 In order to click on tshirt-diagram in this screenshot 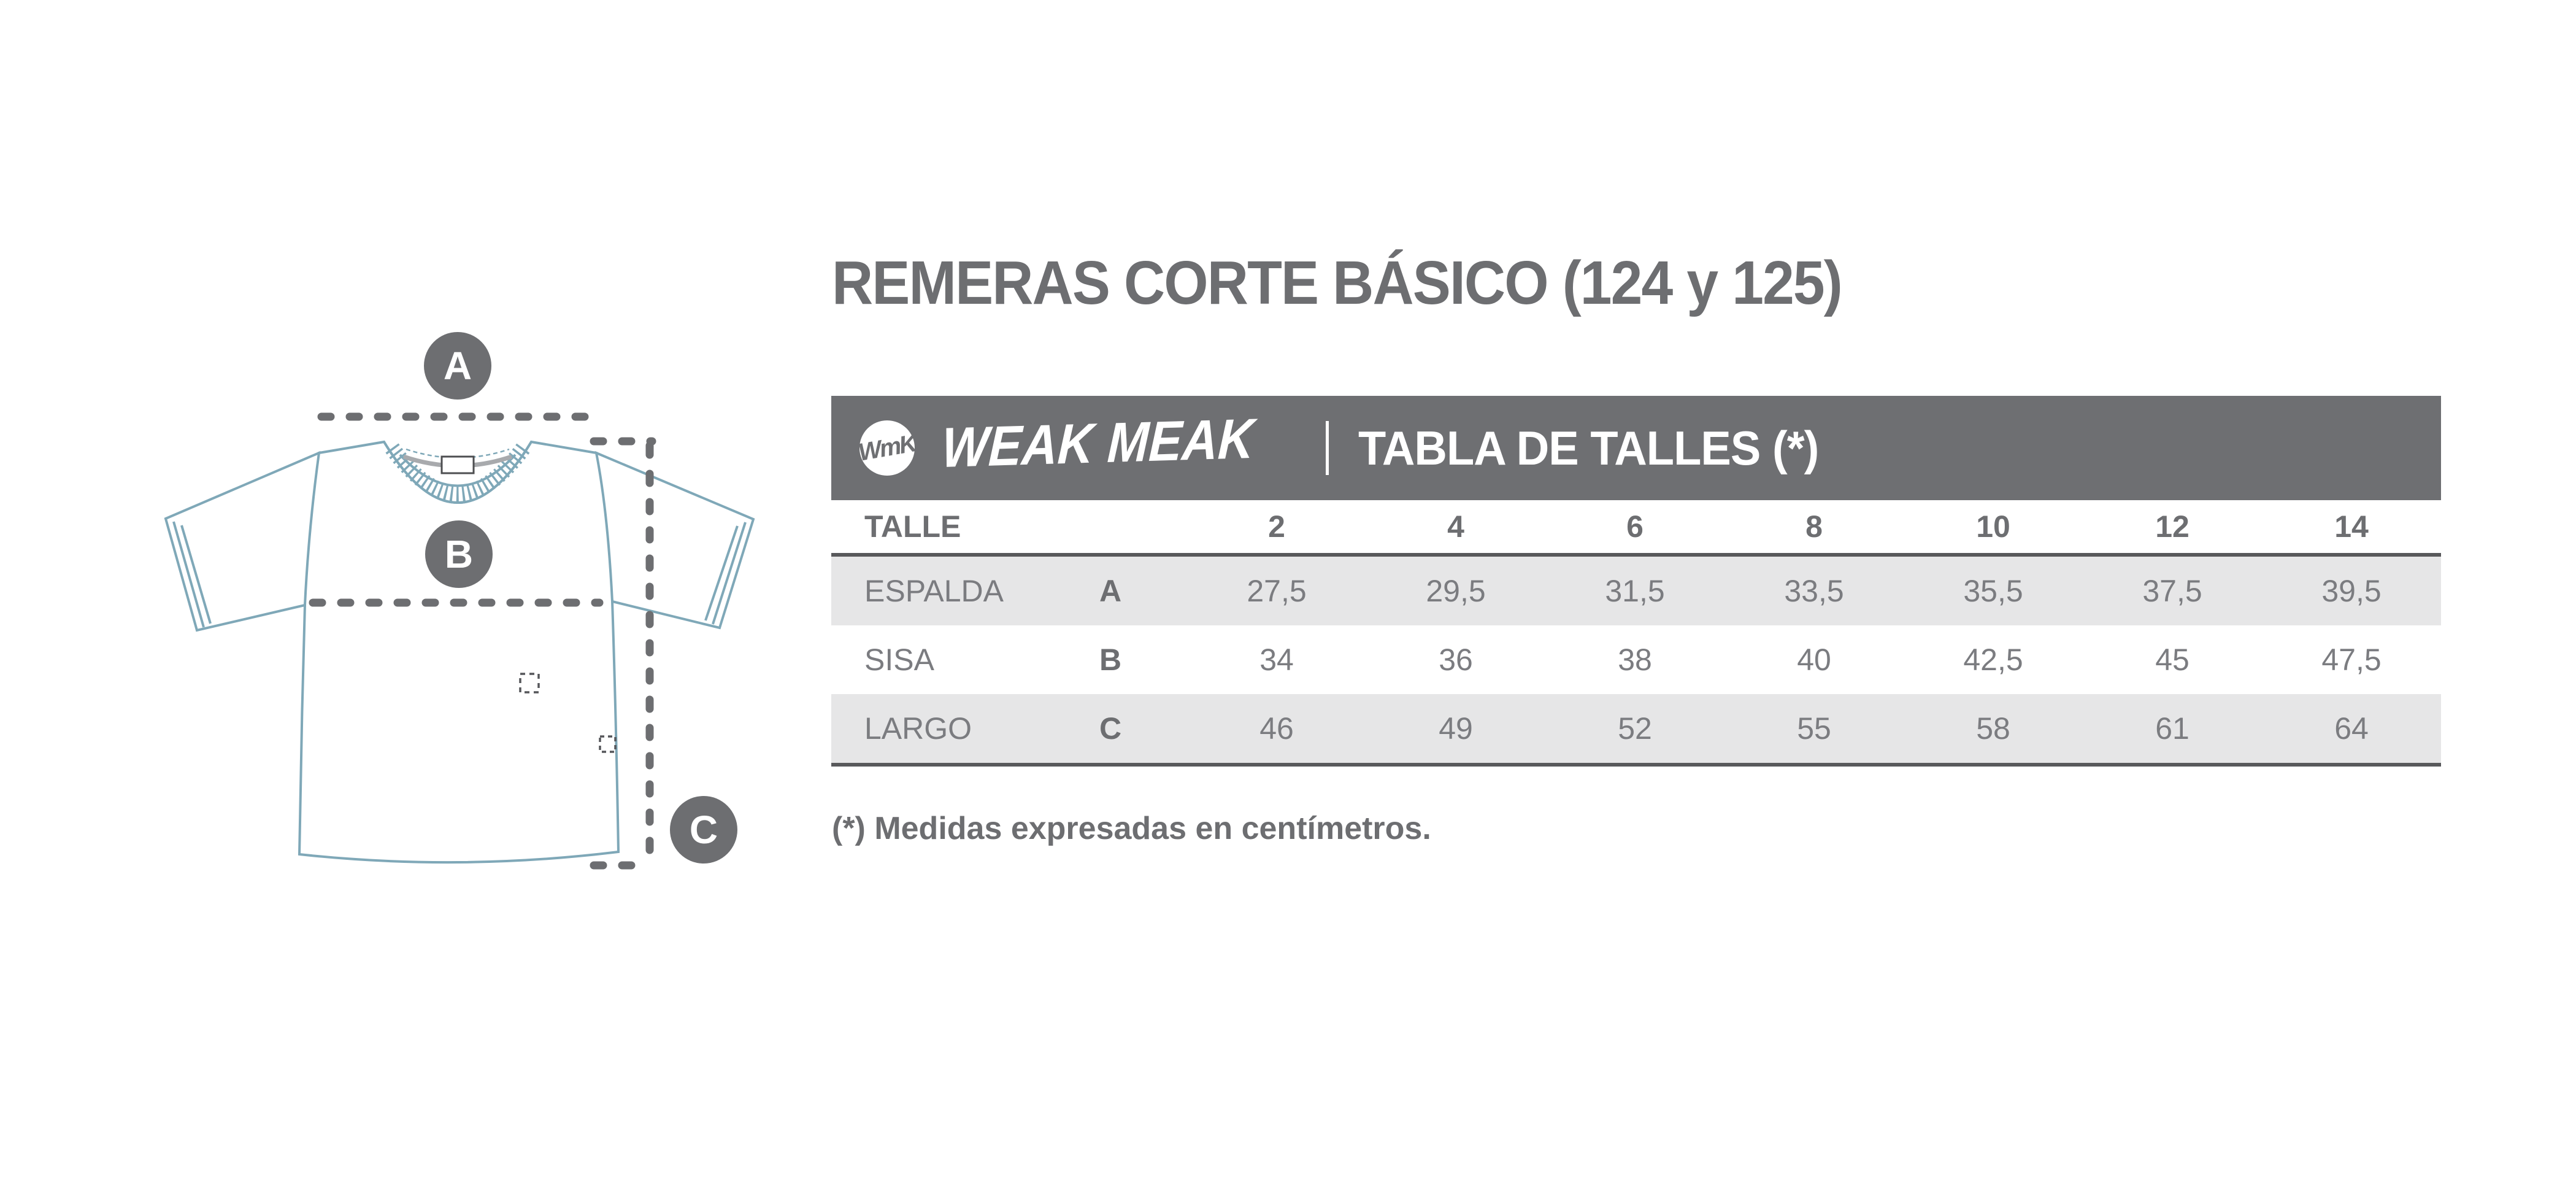, I will do `click(460, 641)`.